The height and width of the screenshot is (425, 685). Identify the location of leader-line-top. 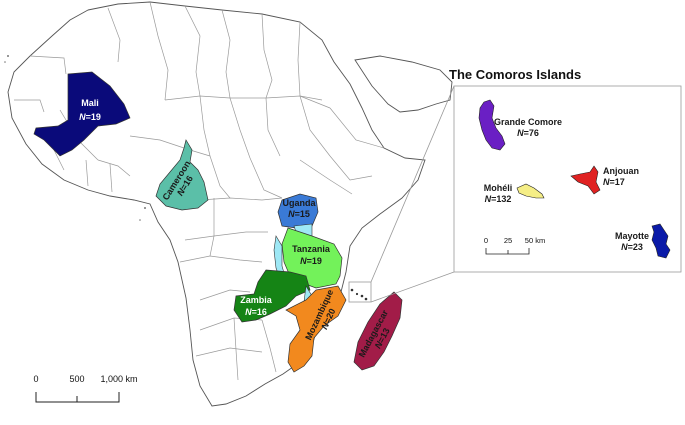
(412, 184).